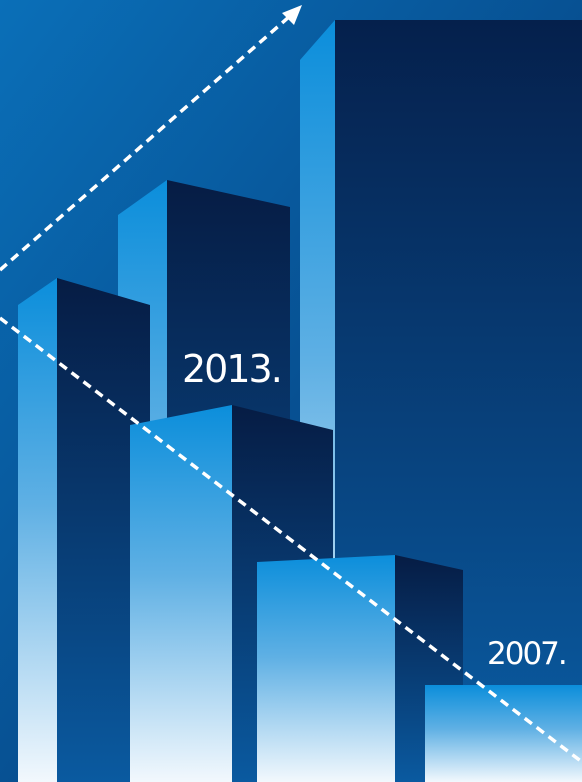  Describe the element at coordinates (37, 530) in the screenshot. I see `bar-side` at that location.